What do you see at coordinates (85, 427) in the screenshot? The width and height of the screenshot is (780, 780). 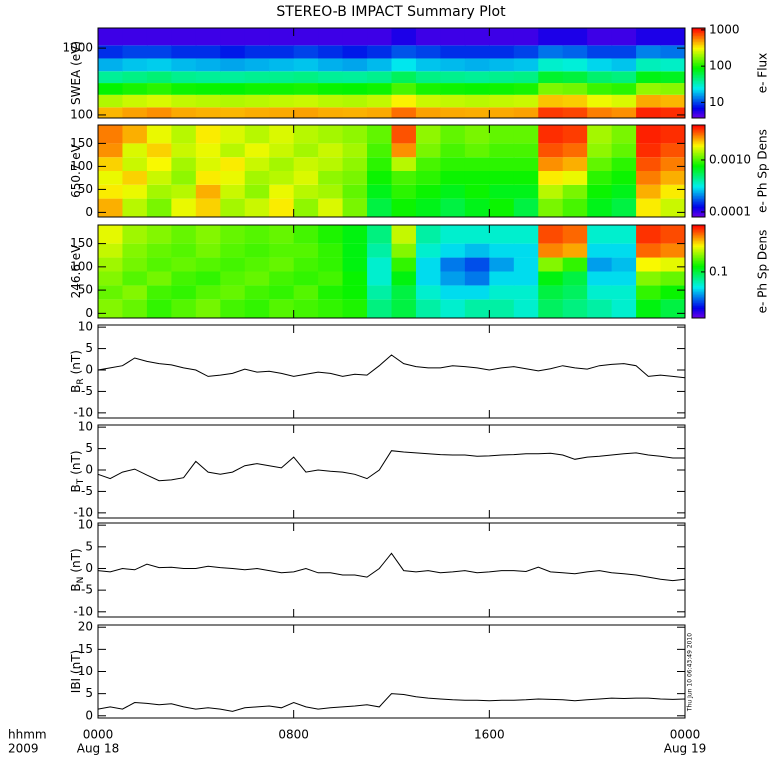 I see `y-tick-label: 10` at bounding box center [85, 427].